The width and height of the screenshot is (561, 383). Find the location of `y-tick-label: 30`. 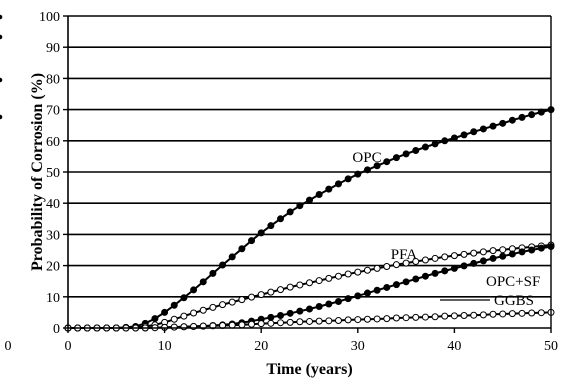

y-tick-label: 30 is located at coordinates (53, 235).